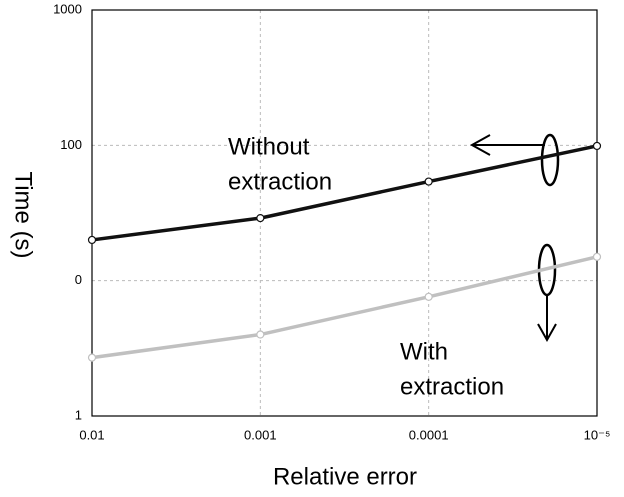  Describe the element at coordinates (597, 434) in the screenshot. I see `x-tick-label: 10⁻⁵` at that location.